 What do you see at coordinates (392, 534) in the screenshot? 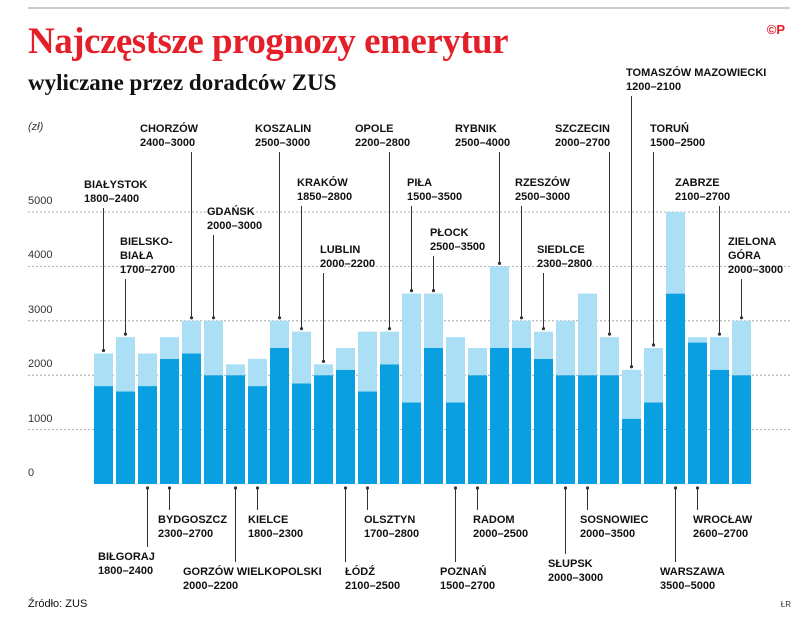
I see `range-label: 1700–2800` at bounding box center [392, 534].